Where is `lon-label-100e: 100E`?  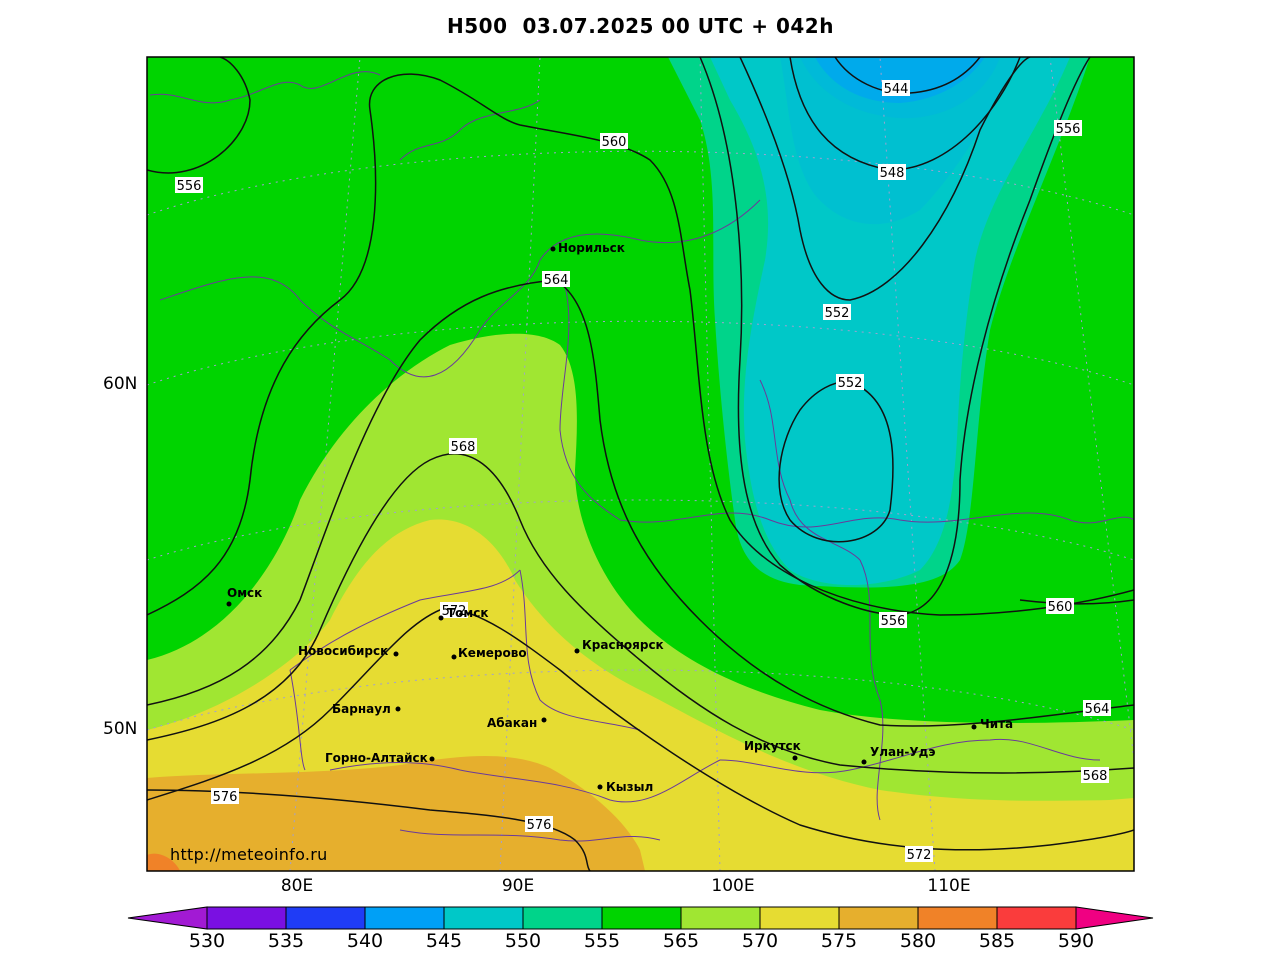
lon-label-100e: 100E is located at coordinates (733, 886).